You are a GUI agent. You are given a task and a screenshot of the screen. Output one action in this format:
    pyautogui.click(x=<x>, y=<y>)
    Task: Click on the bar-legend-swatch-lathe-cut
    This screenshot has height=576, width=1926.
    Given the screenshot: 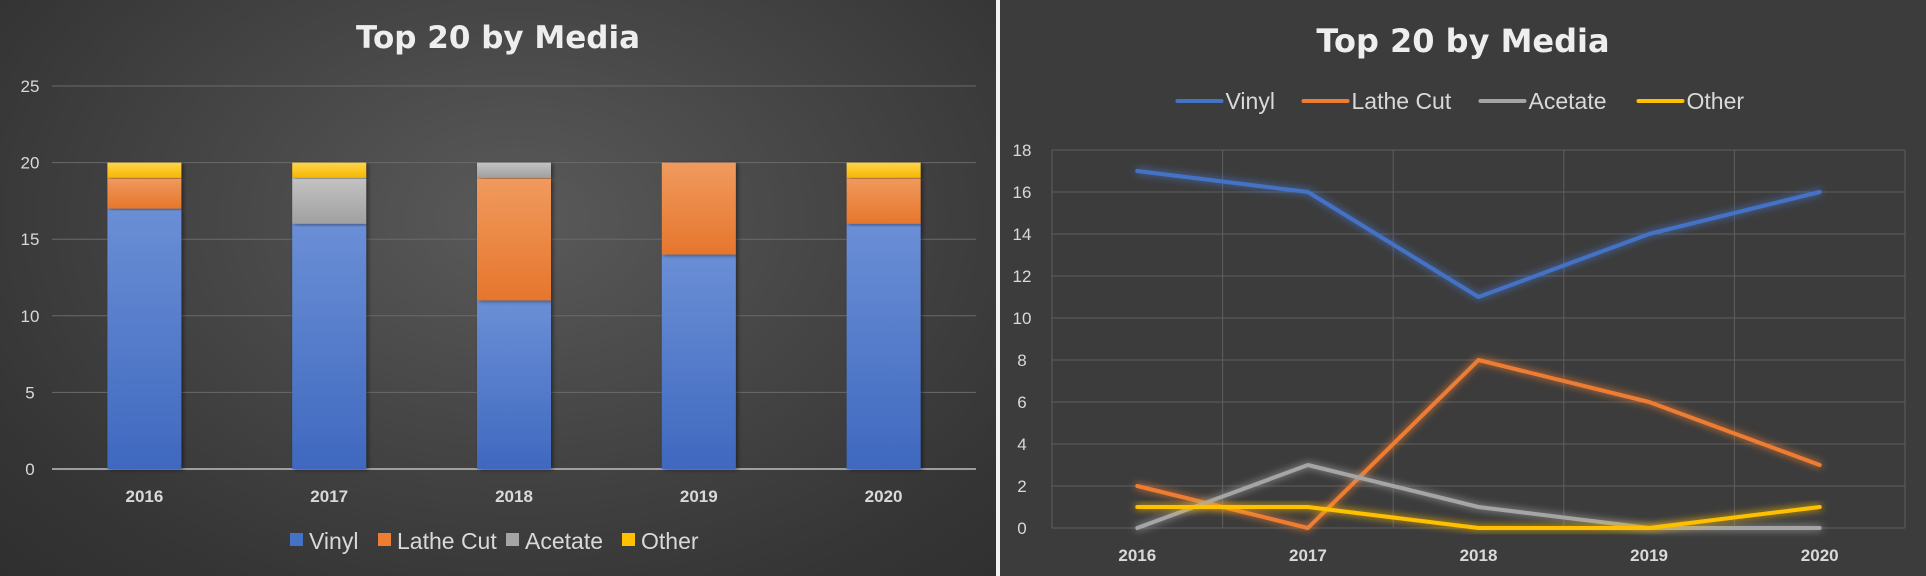 What is the action you would take?
    pyautogui.click(x=384, y=539)
    